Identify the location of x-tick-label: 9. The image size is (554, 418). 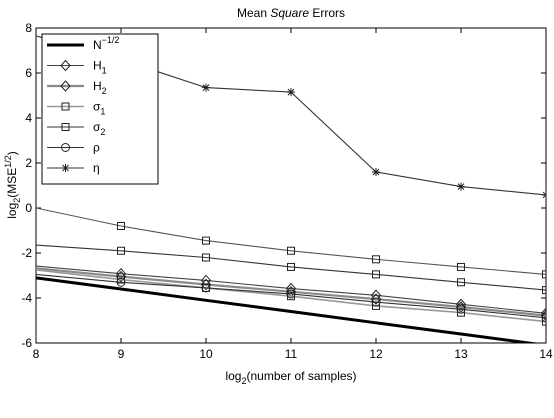
(121, 354).